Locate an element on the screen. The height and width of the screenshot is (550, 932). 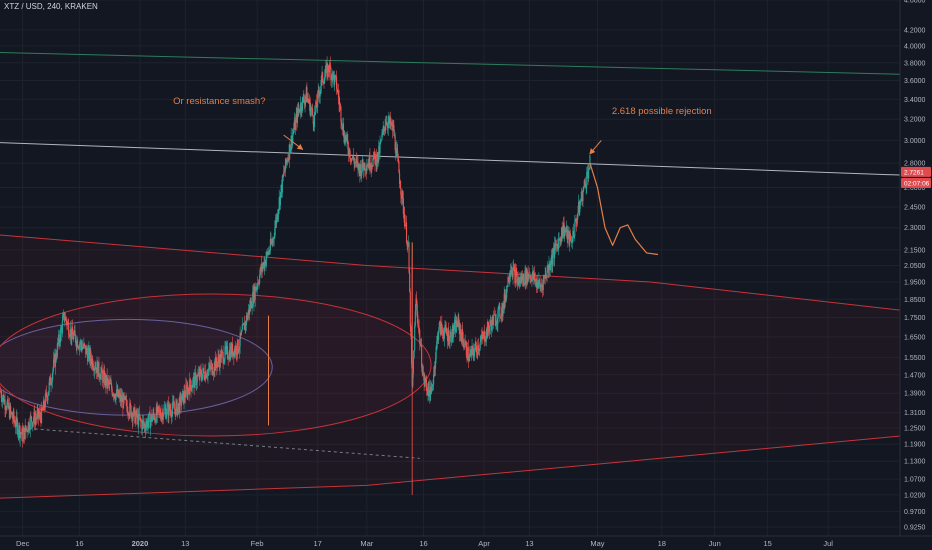
time-axis: Dec 16 2020 13 Feb 17 Mar 16 Apr 13 May 18 Jun 15 Jul is located at coordinates (424, 543).